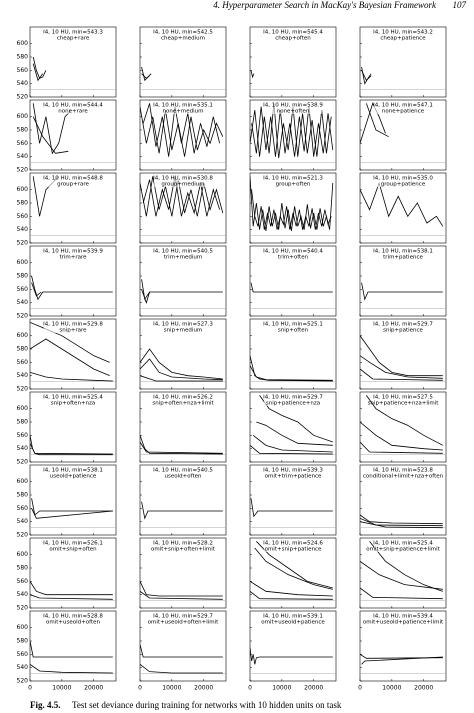 The width and height of the screenshot is (474, 713). Describe the element at coordinates (73, 331) in the screenshot. I see `panel-subtitle: snip+rare` at that location.